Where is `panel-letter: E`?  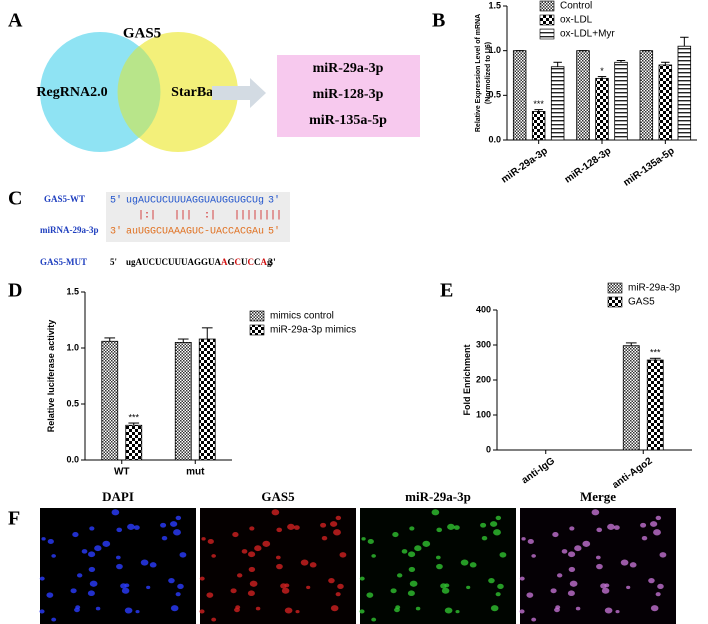
panel-letter: E is located at coordinates (446, 291).